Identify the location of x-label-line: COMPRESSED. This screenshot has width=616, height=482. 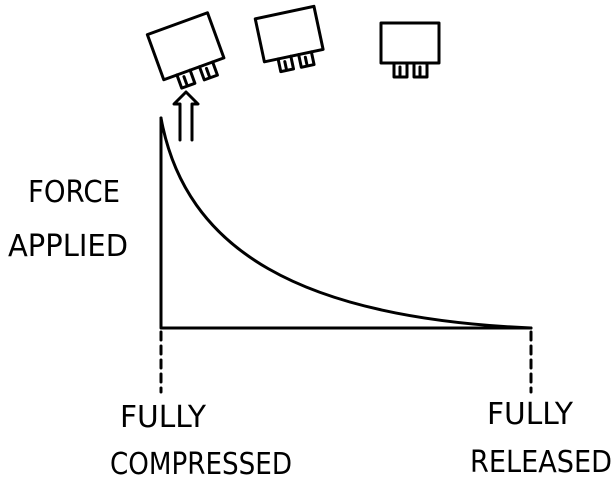
(201, 464).